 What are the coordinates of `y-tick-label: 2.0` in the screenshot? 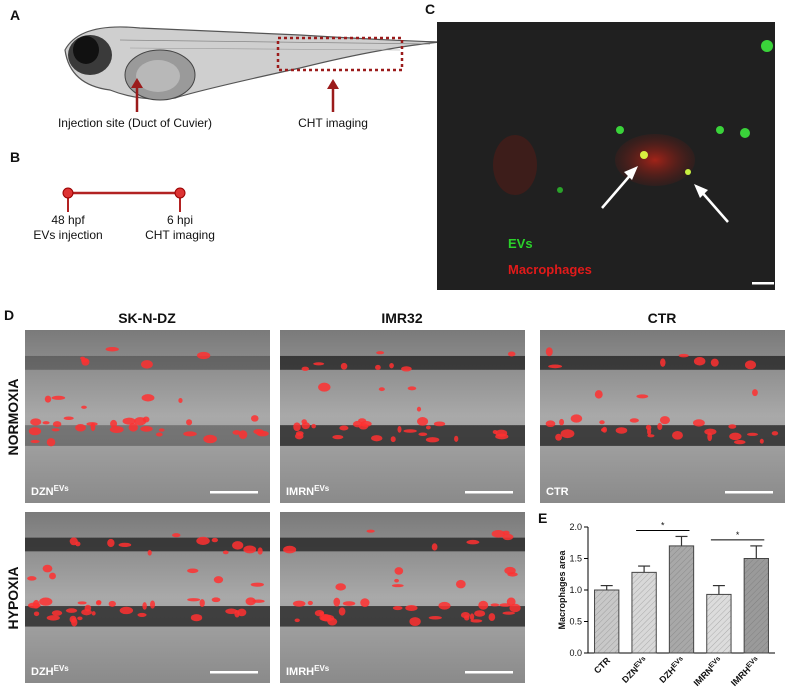 It's located at (575, 527).